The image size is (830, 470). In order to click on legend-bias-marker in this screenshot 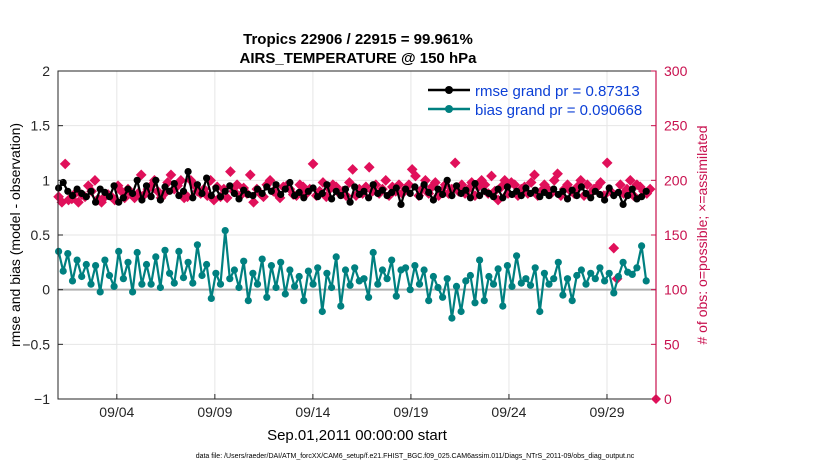, I will do `click(449, 109)`.